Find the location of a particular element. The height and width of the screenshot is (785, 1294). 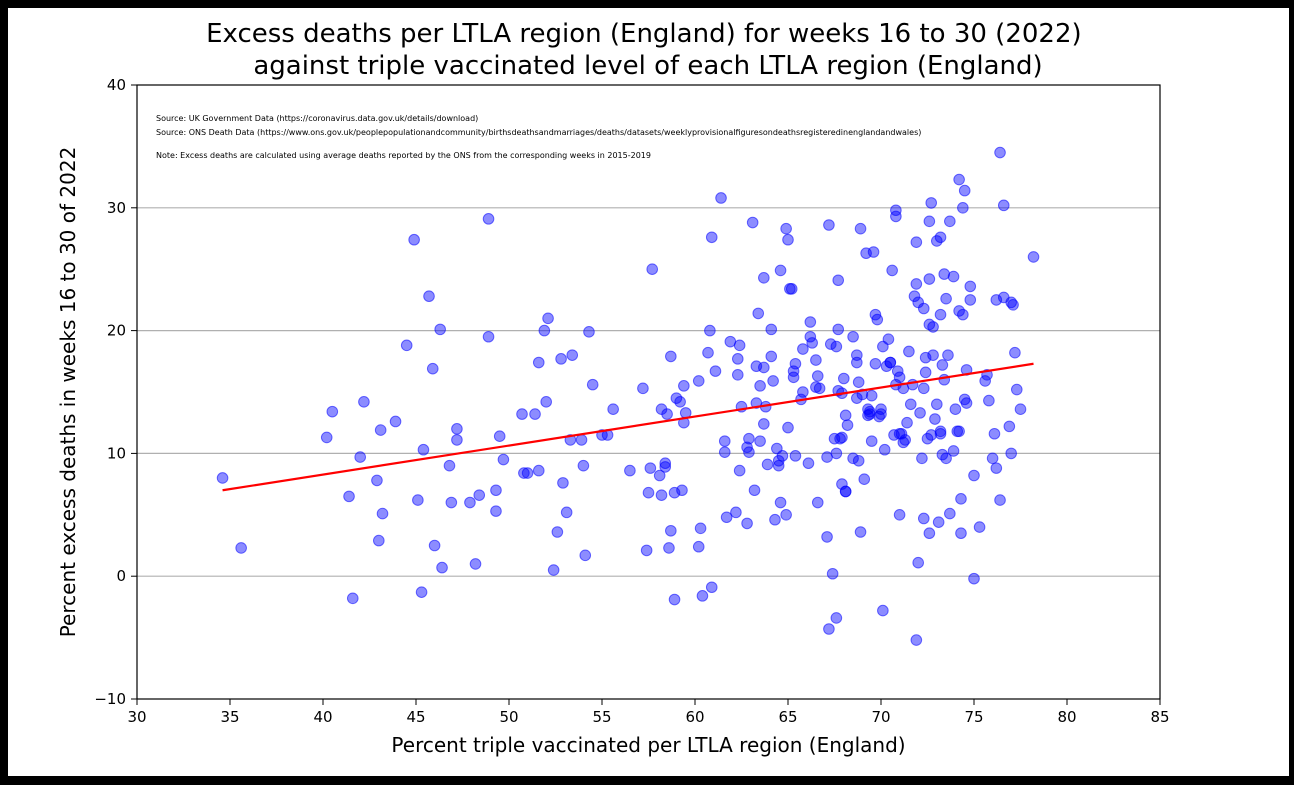

trend-line is located at coordinates (628, 427).